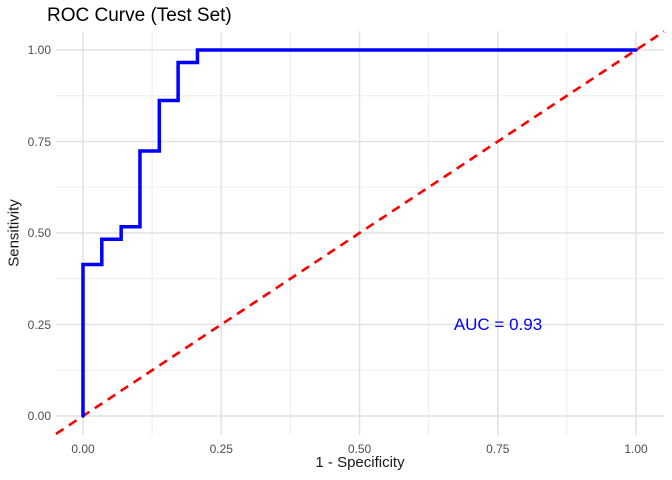  What do you see at coordinates (360, 462) in the screenshot?
I see `x-axis-title: 1 - Specificity` at bounding box center [360, 462].